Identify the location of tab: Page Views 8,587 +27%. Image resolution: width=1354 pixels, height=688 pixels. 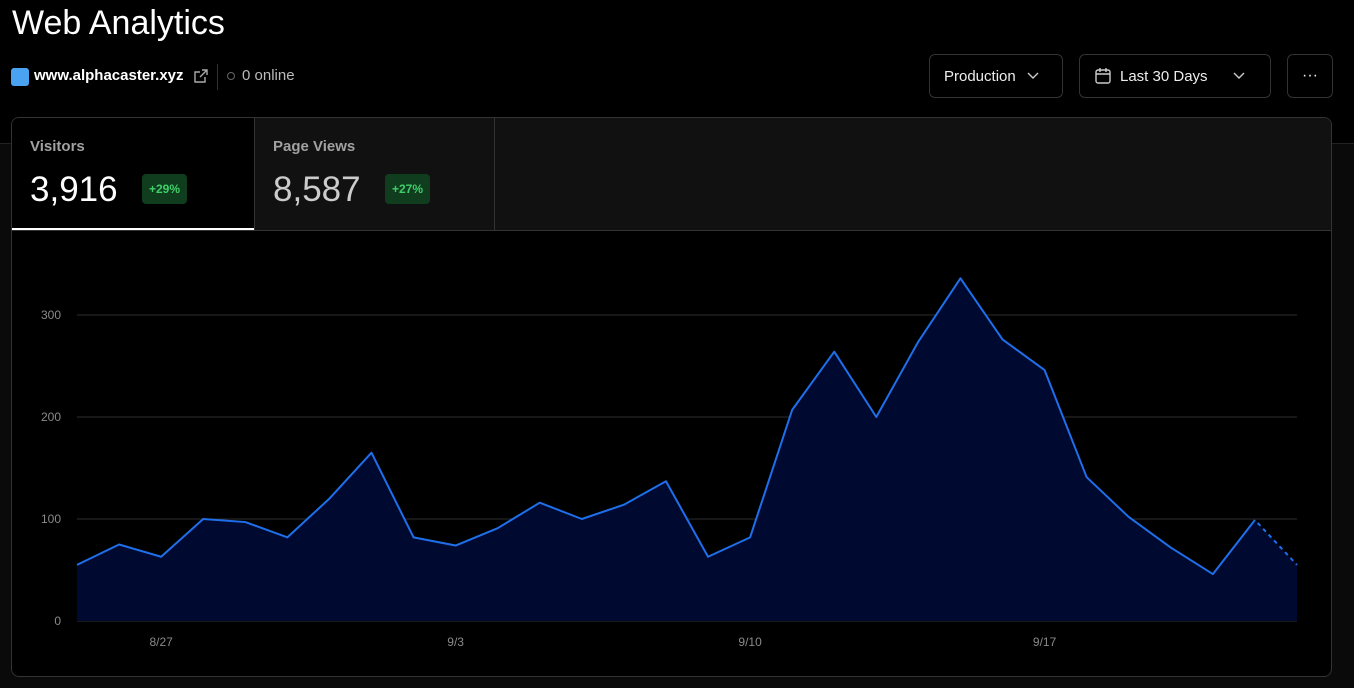
(374, 174).